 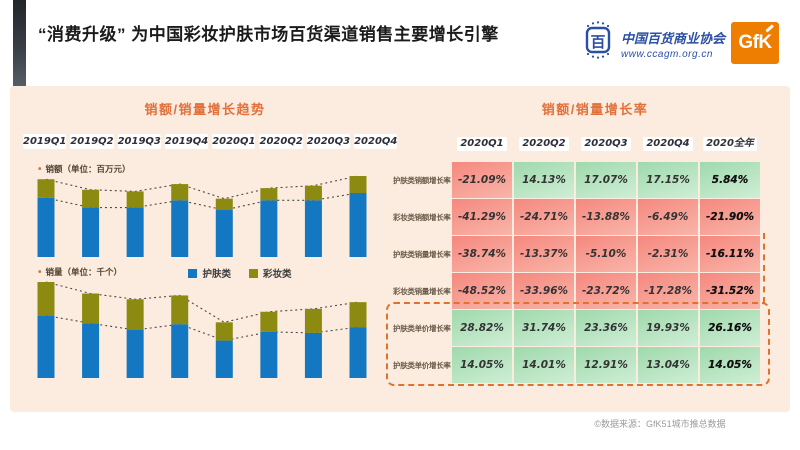 I want to click on growth-cell-r6-c4: 13.04%, so click(x=668, y=365).